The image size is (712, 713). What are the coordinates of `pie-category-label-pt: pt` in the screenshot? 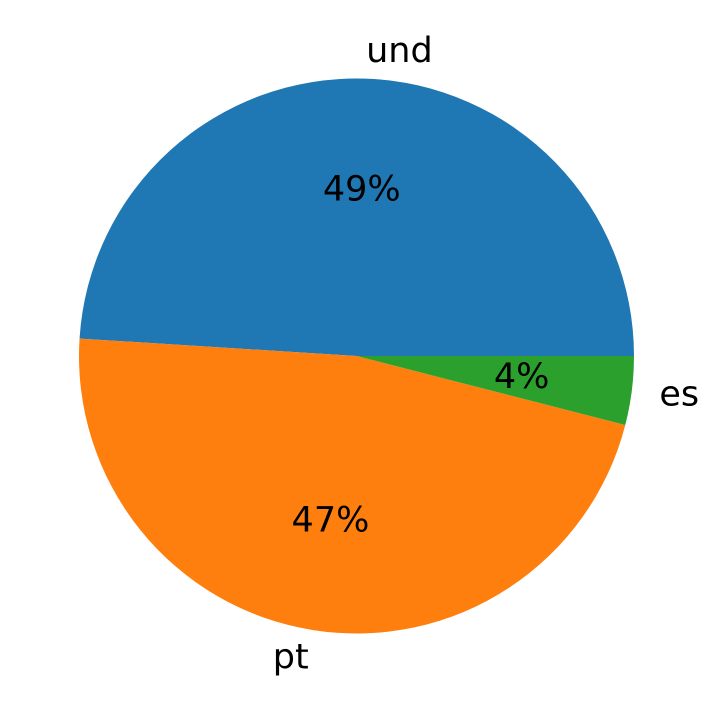 It's located at (291, 657).